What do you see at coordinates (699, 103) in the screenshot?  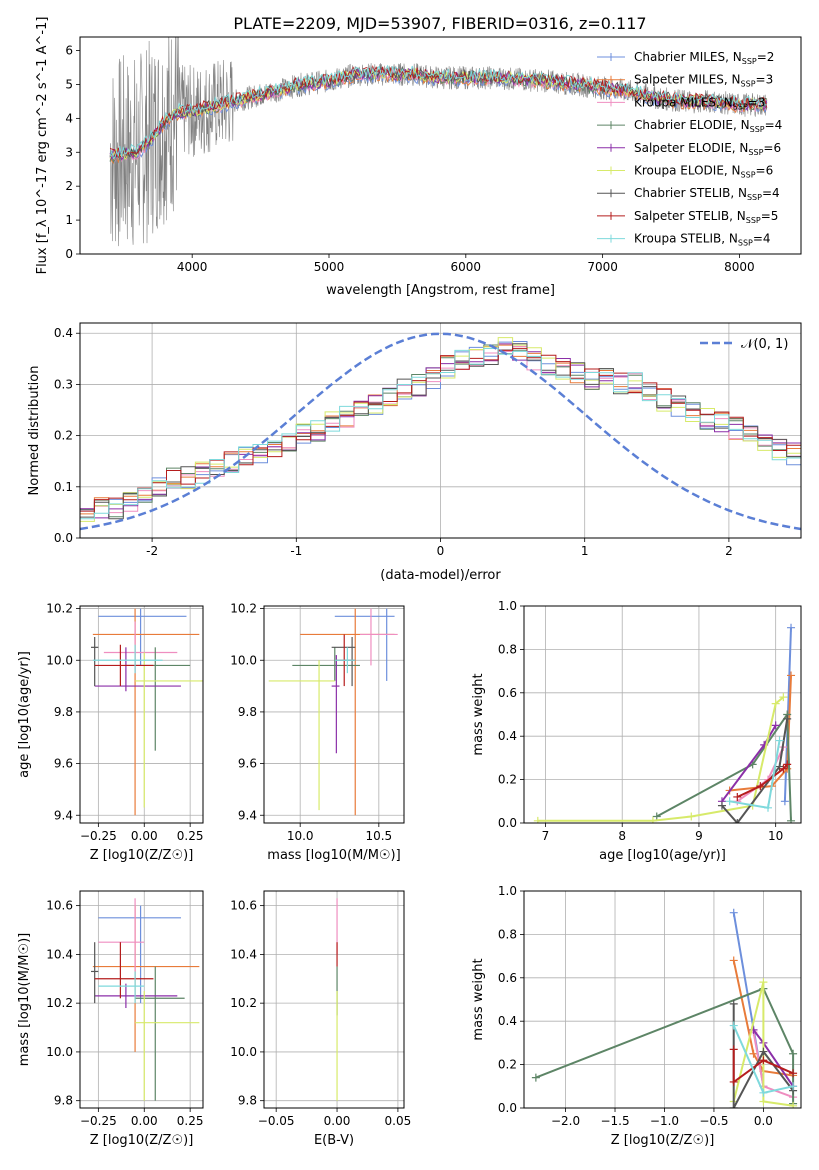 I see `legend-label: Kroupa MILES, NSSP=3` at bounding box center [699, 103].